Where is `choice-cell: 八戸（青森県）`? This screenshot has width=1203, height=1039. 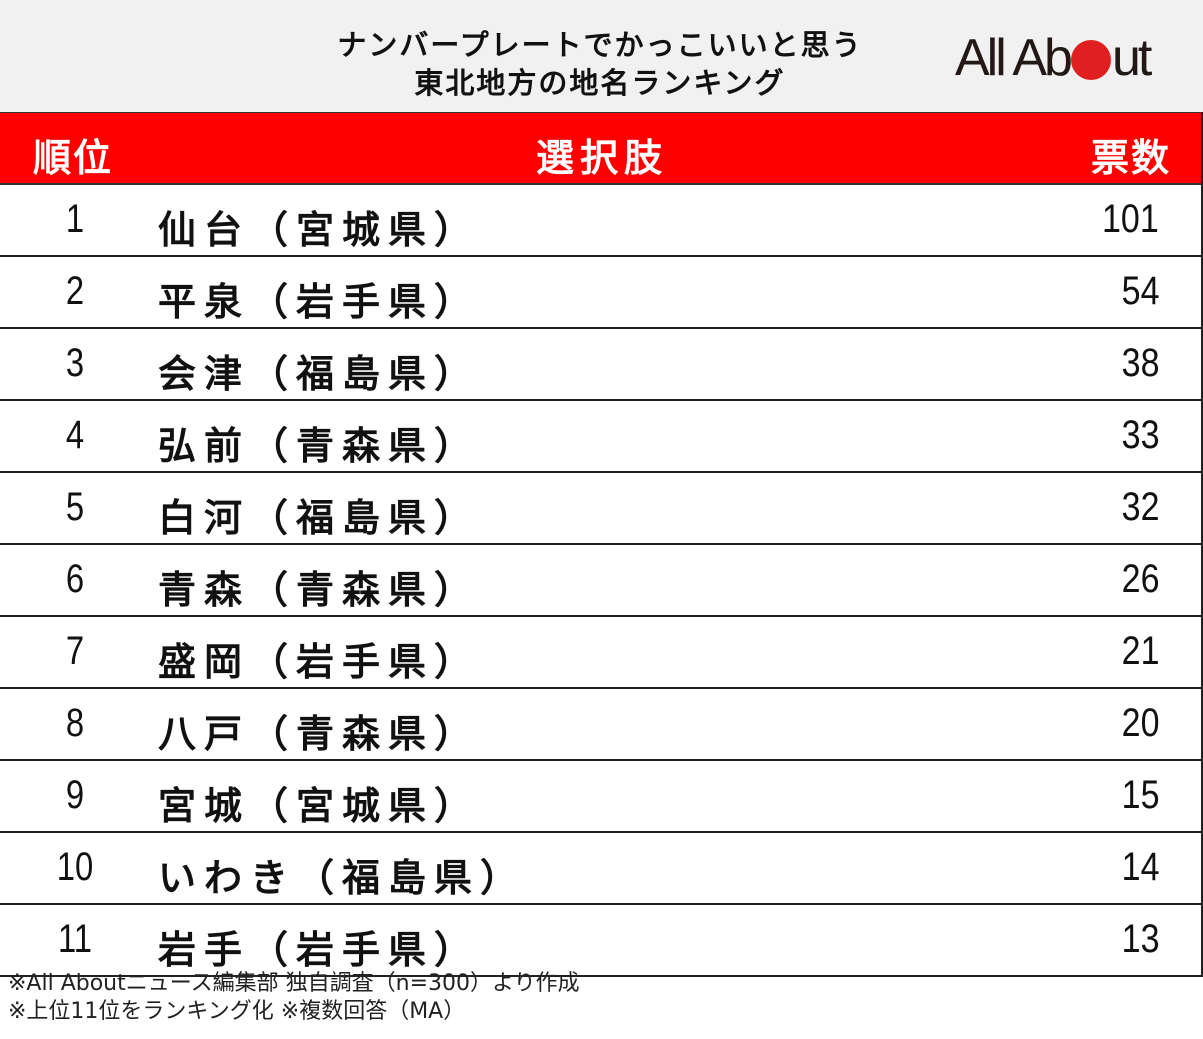
choice-cell: 八戸（青森県） is located at coordinates (319, 734).